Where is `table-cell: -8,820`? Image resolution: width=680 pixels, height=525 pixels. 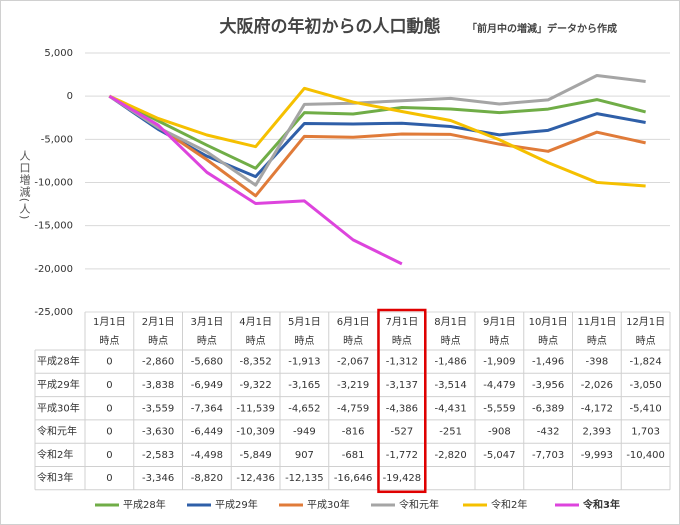 table-cell: -8,820 is located at coordinates (207, 478).